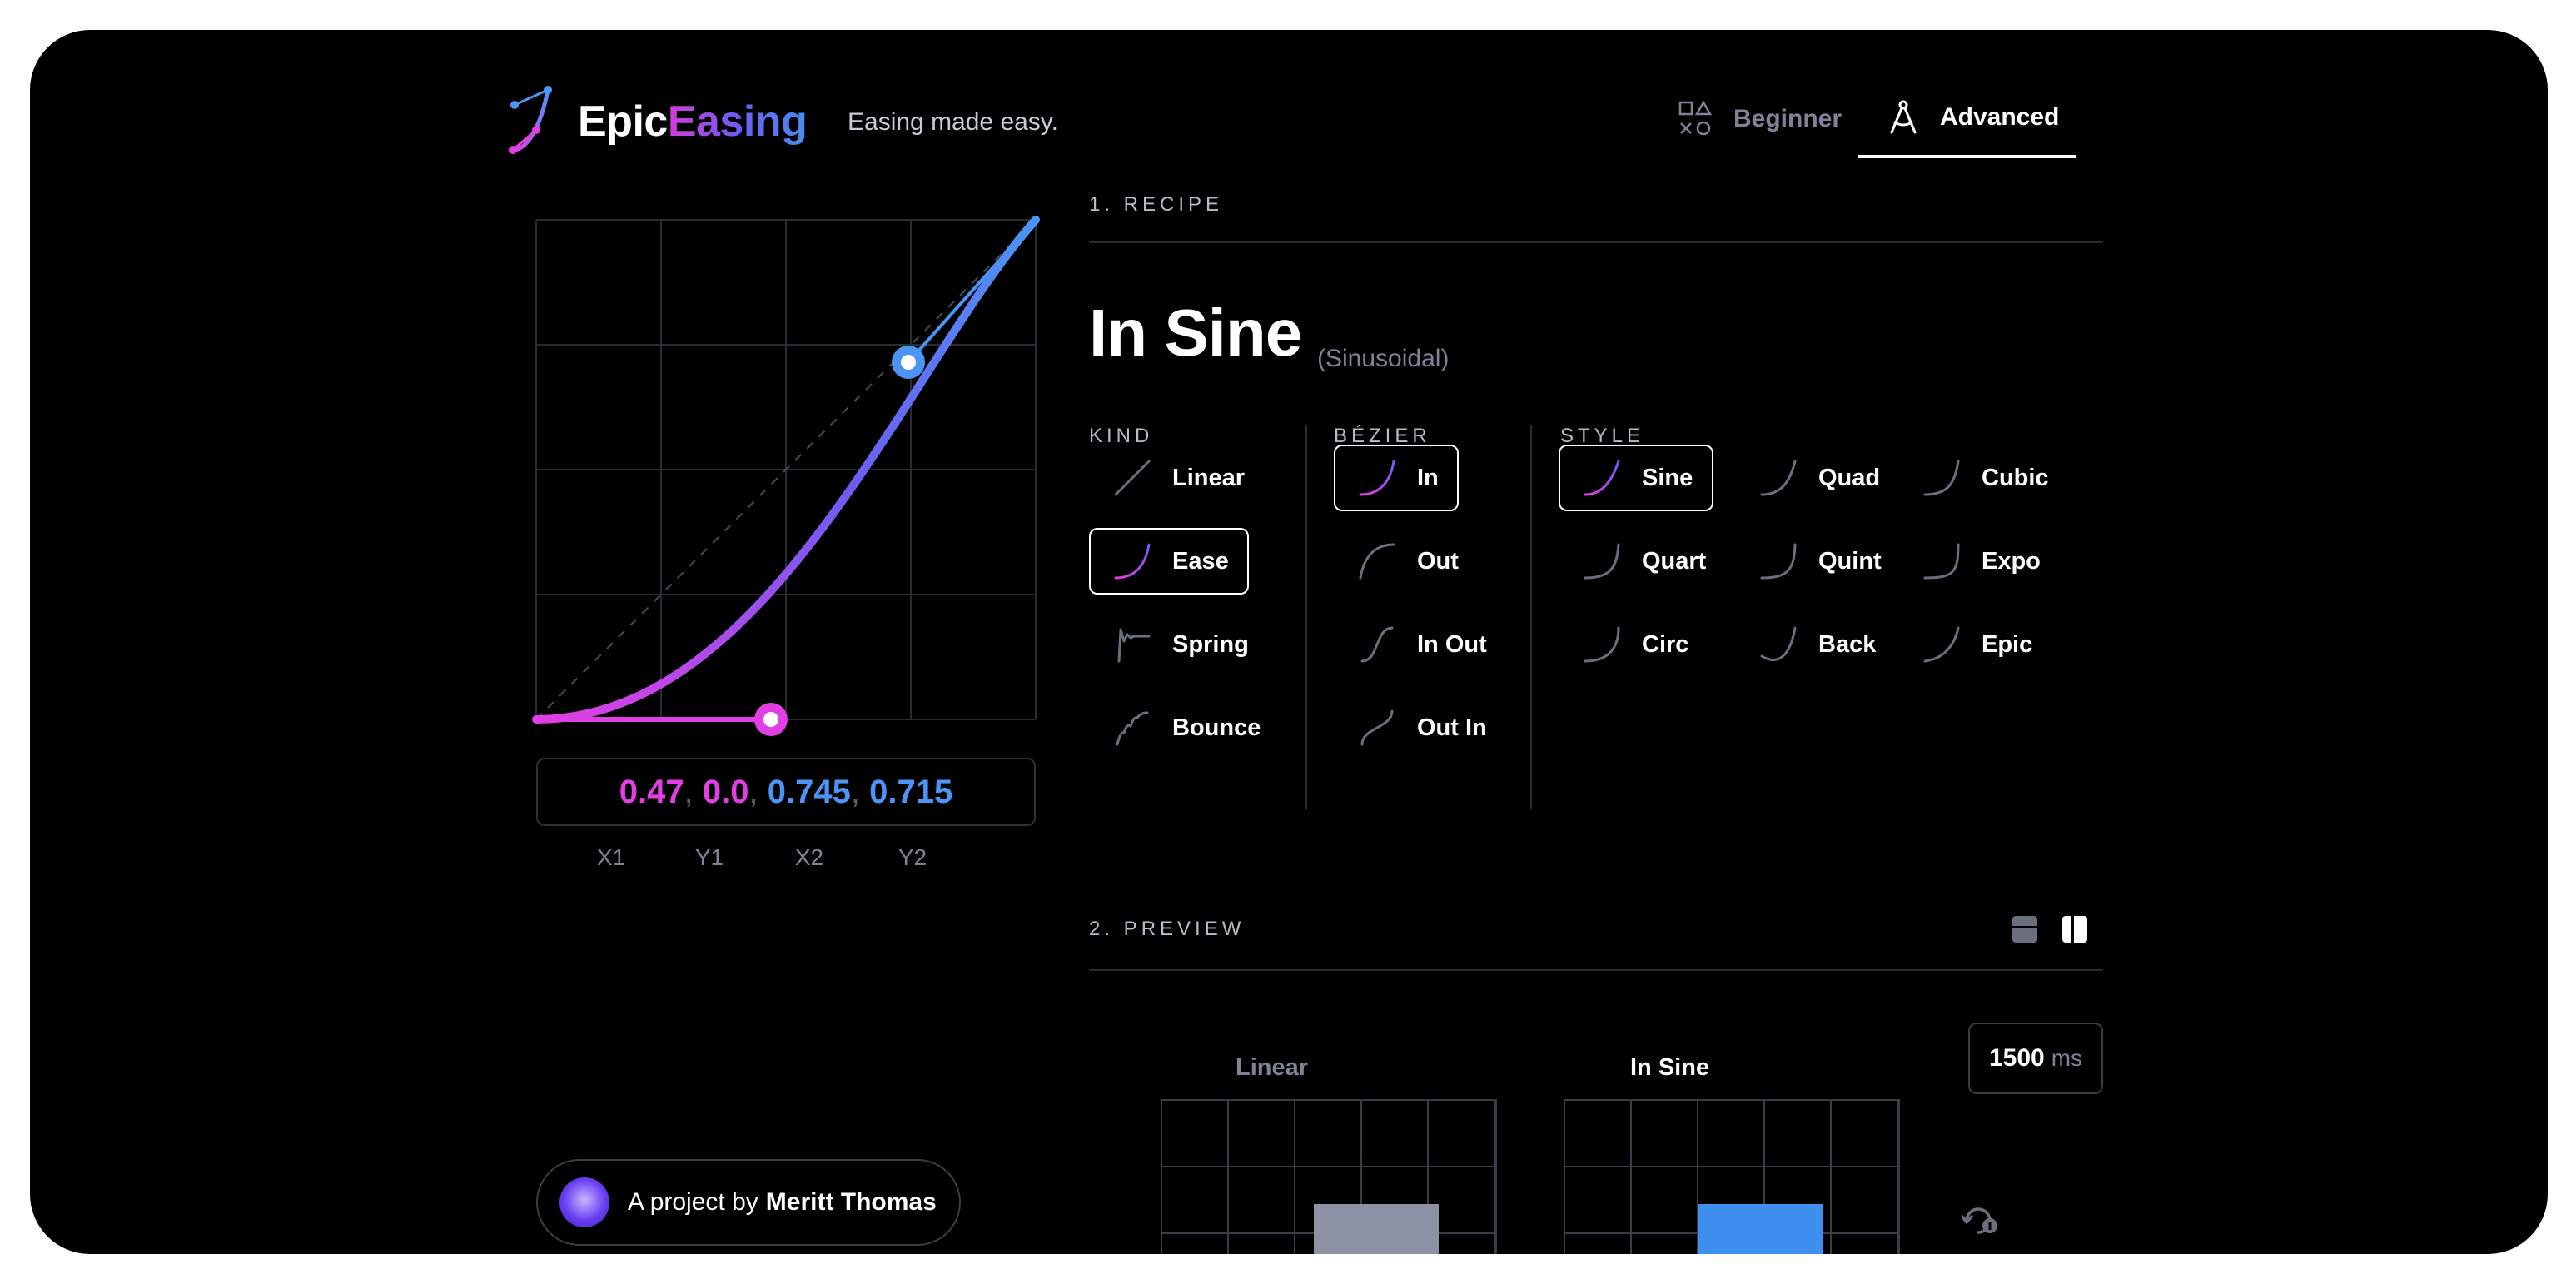 This screenshot has width=2576, height=1284. What do you see at coordinates (1636, 478) in the screenshot?
I see `style-option-sine: Sine` at bounding box center [1636, 478].